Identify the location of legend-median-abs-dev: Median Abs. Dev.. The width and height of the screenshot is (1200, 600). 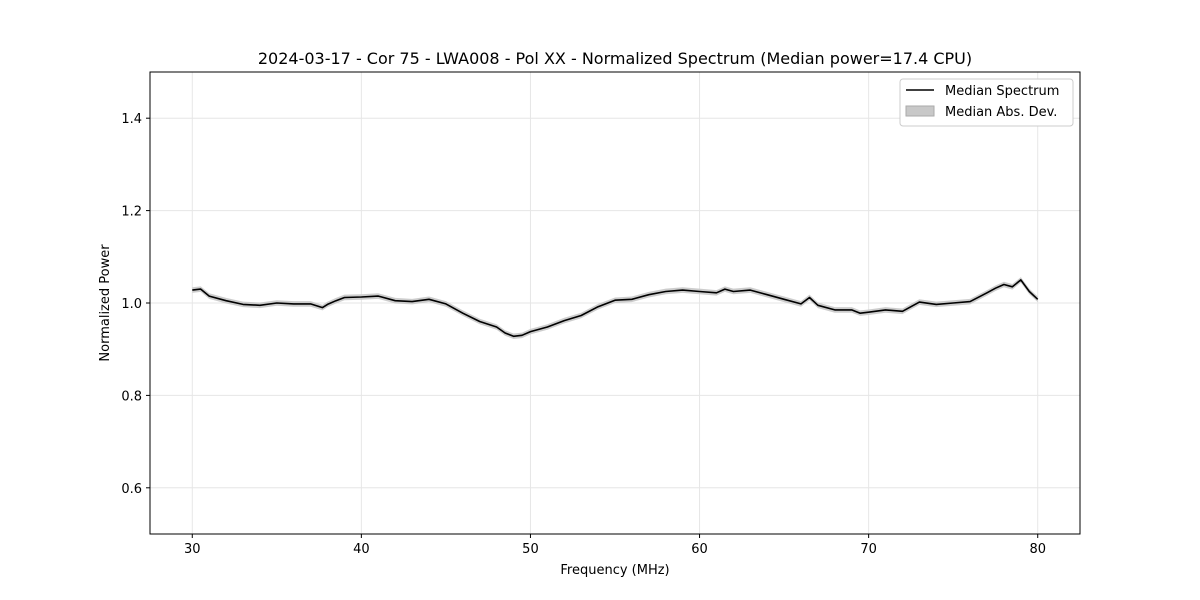
(1001, 112).